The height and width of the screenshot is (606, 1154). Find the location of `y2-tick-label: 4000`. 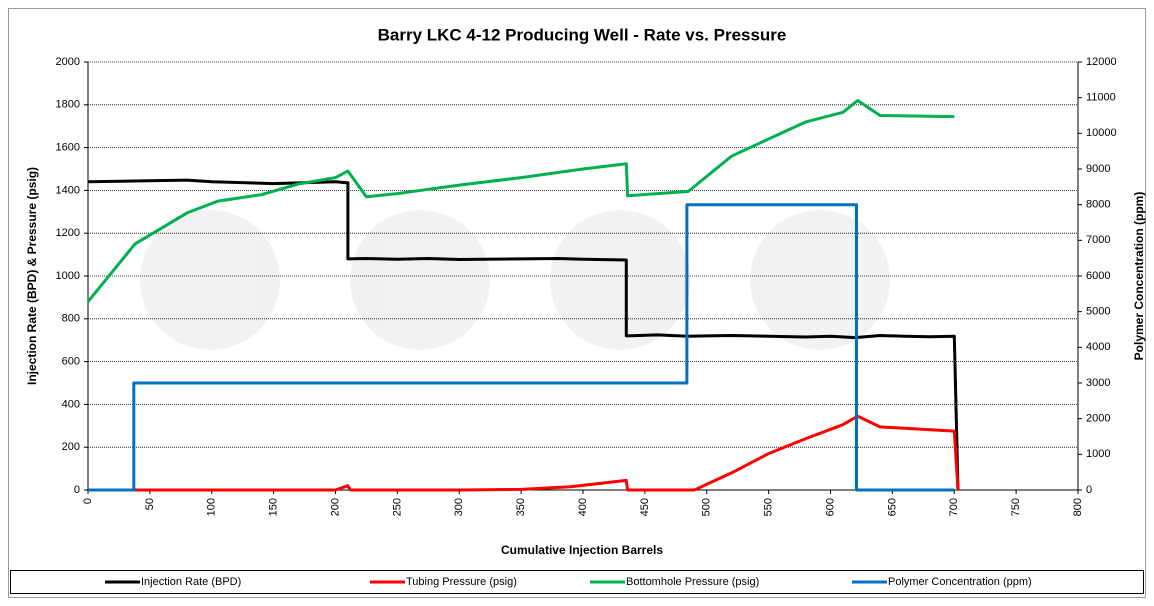

y2-tick-label: 4000 is located at coordinates (1098, 347).